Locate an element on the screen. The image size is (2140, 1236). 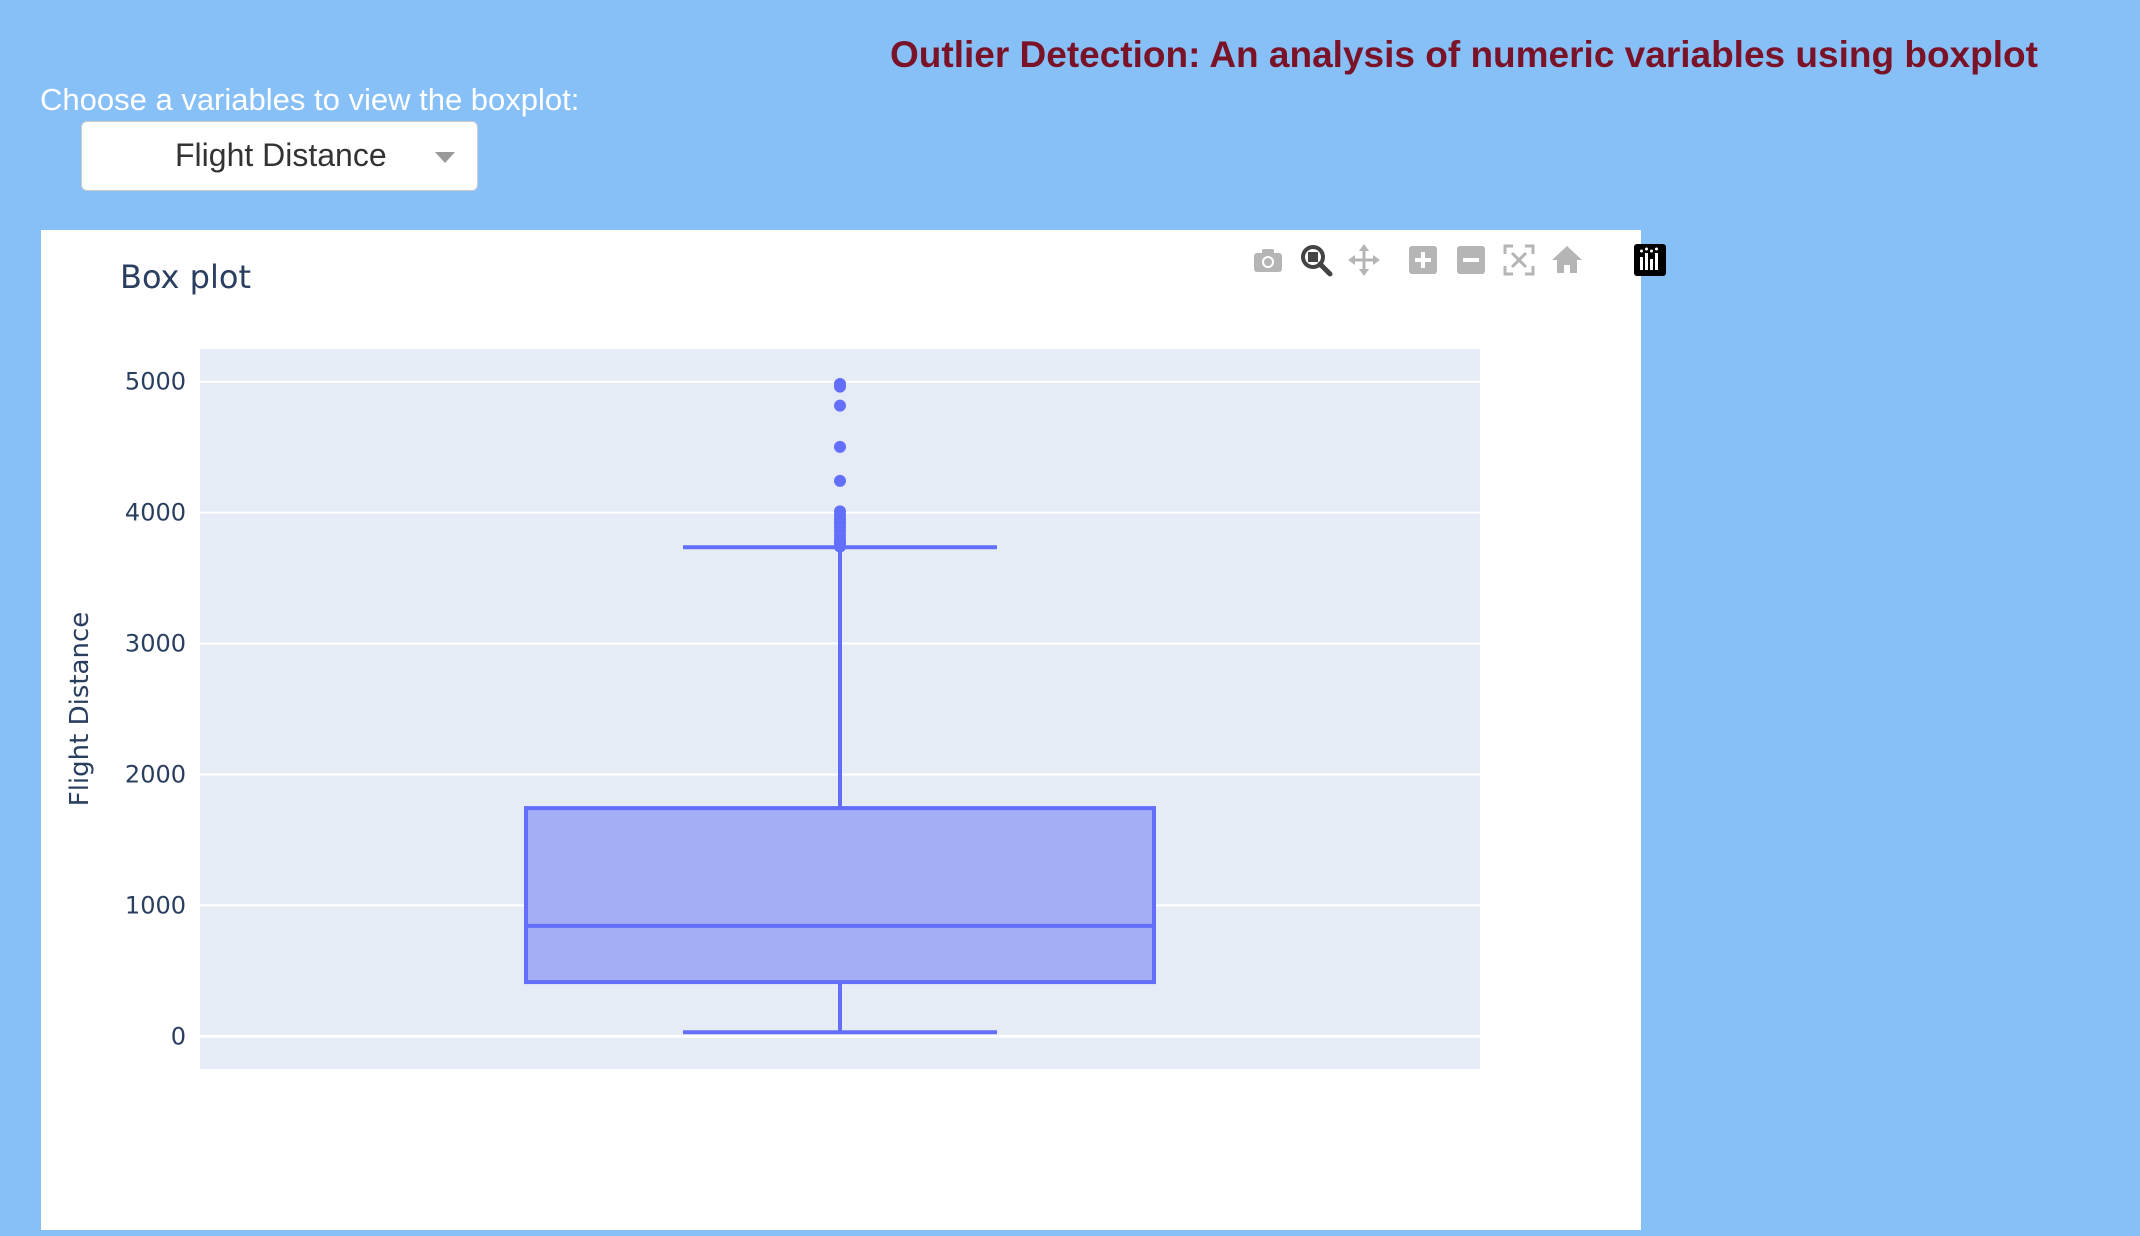
autoscale-icon is located at coordinates (1519, 260).